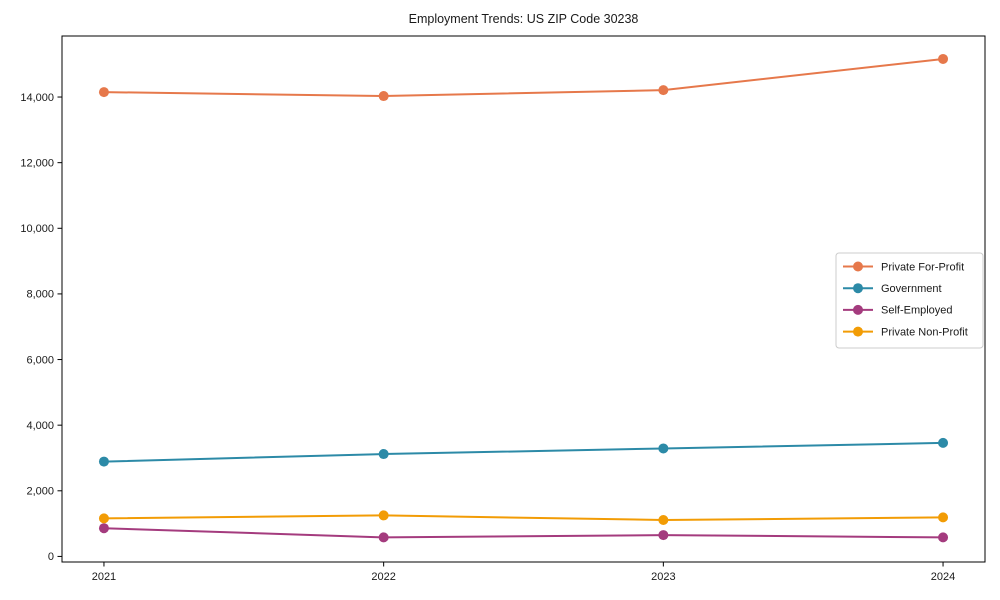 The width and height of the screenshot is (1000, 600). What do you see at coordinates (37, 98) in the screenshot?
I see `y-tick-label: 14,000` at bounding box center [37, 98].